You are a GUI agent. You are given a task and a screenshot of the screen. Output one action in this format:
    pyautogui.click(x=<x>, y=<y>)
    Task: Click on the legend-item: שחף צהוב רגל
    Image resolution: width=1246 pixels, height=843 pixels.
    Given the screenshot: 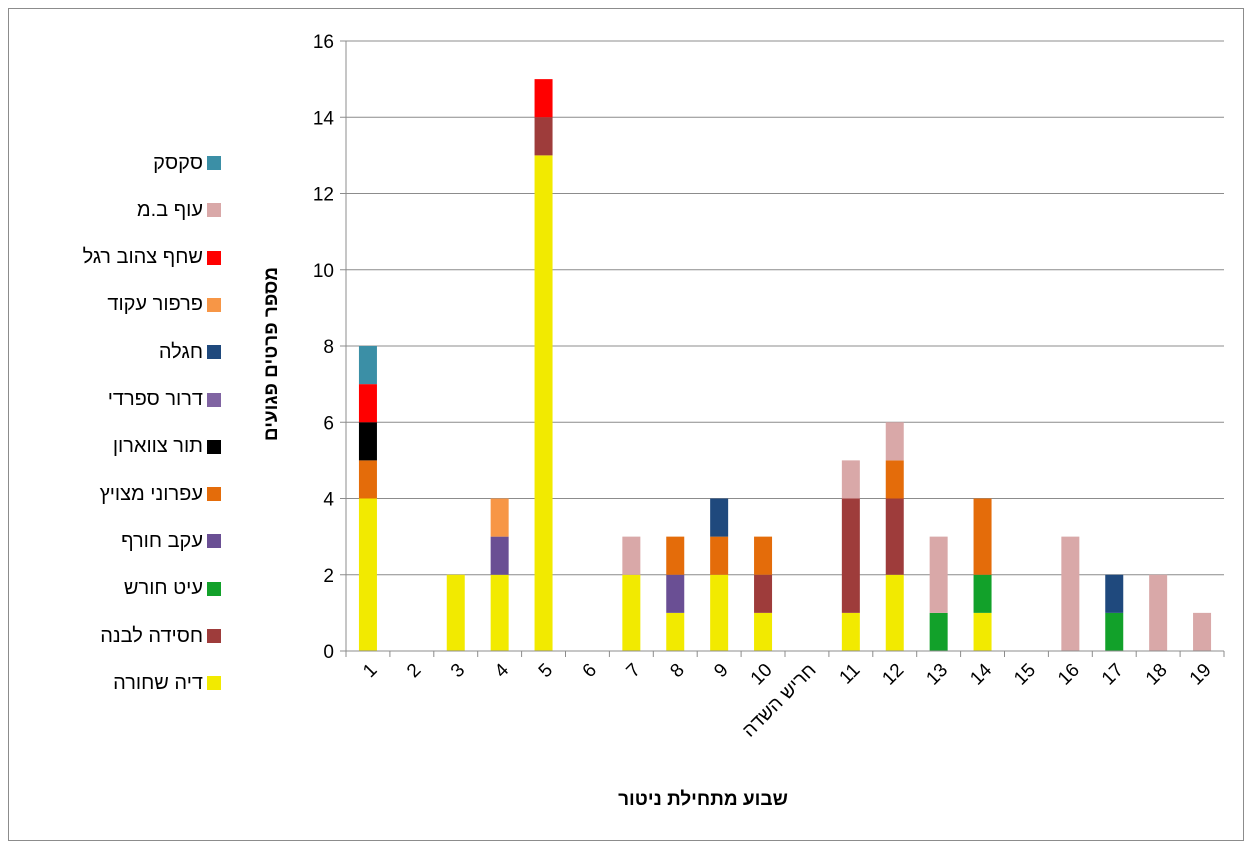 What is the action you would take?
    pyautogui.click(x=152, y=258)
    